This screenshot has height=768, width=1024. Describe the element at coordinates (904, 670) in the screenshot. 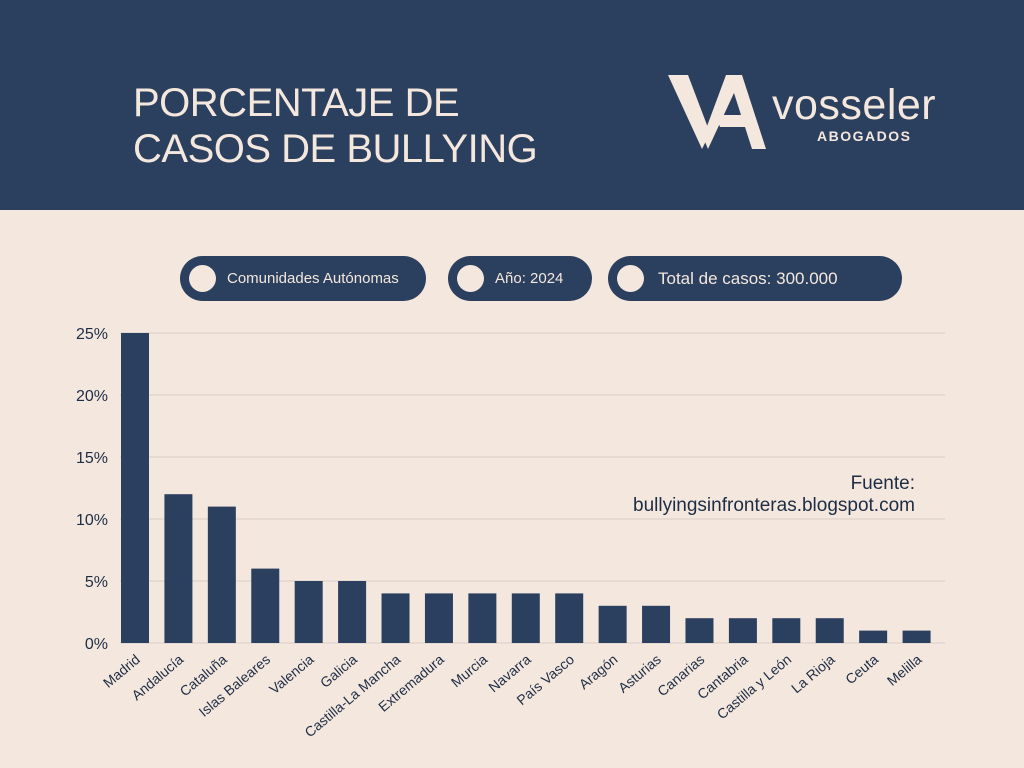

I see `x-tick-label: Melilla` at that location.